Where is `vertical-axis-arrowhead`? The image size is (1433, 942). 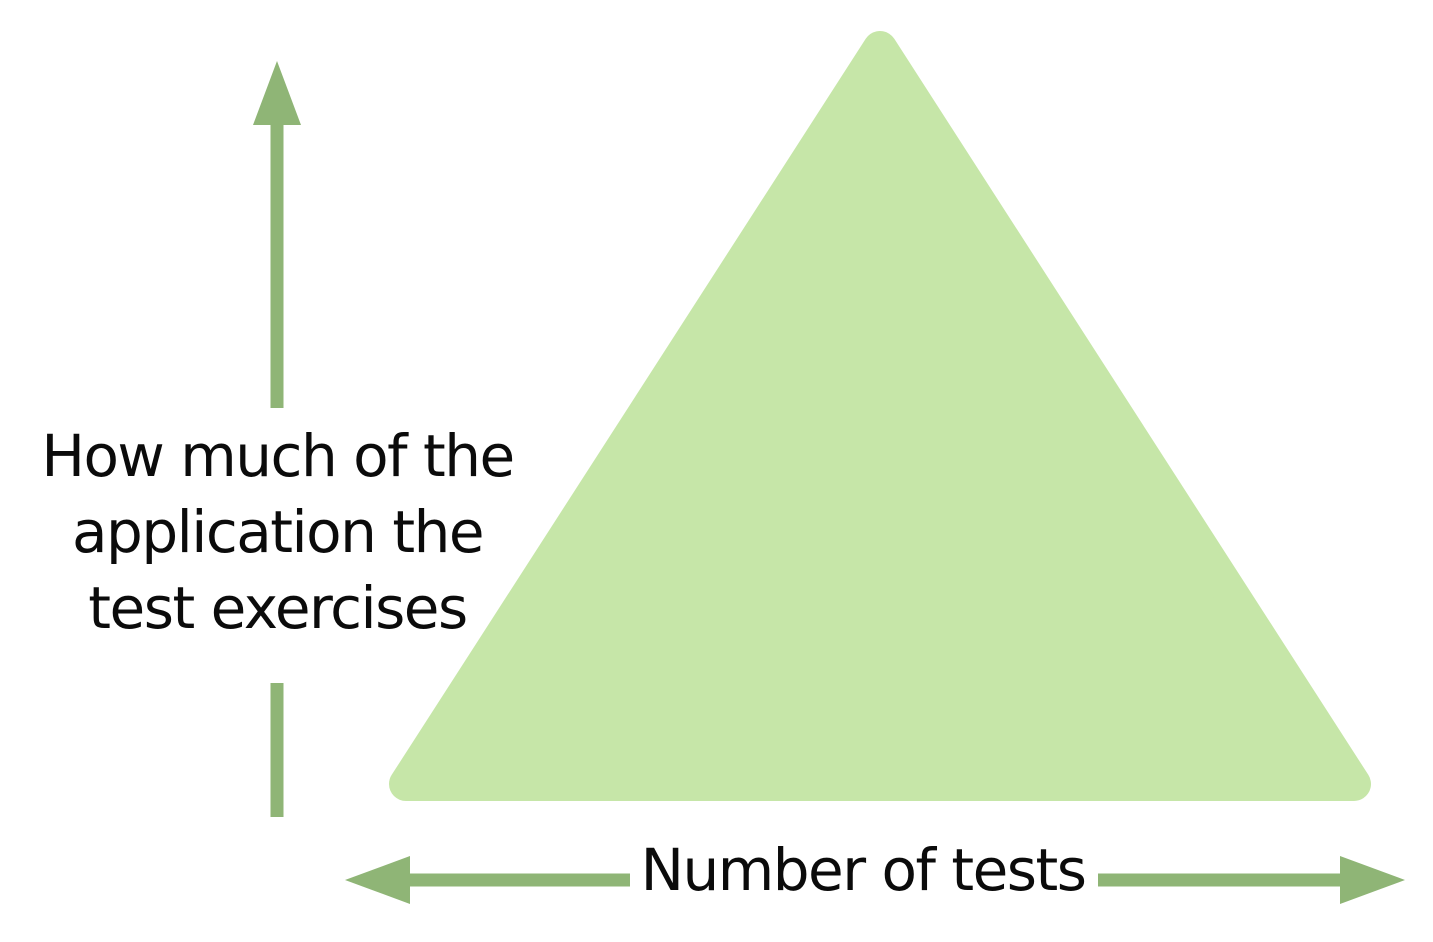 vertical-axis-arrowhead is located at coordinates (277, 93).